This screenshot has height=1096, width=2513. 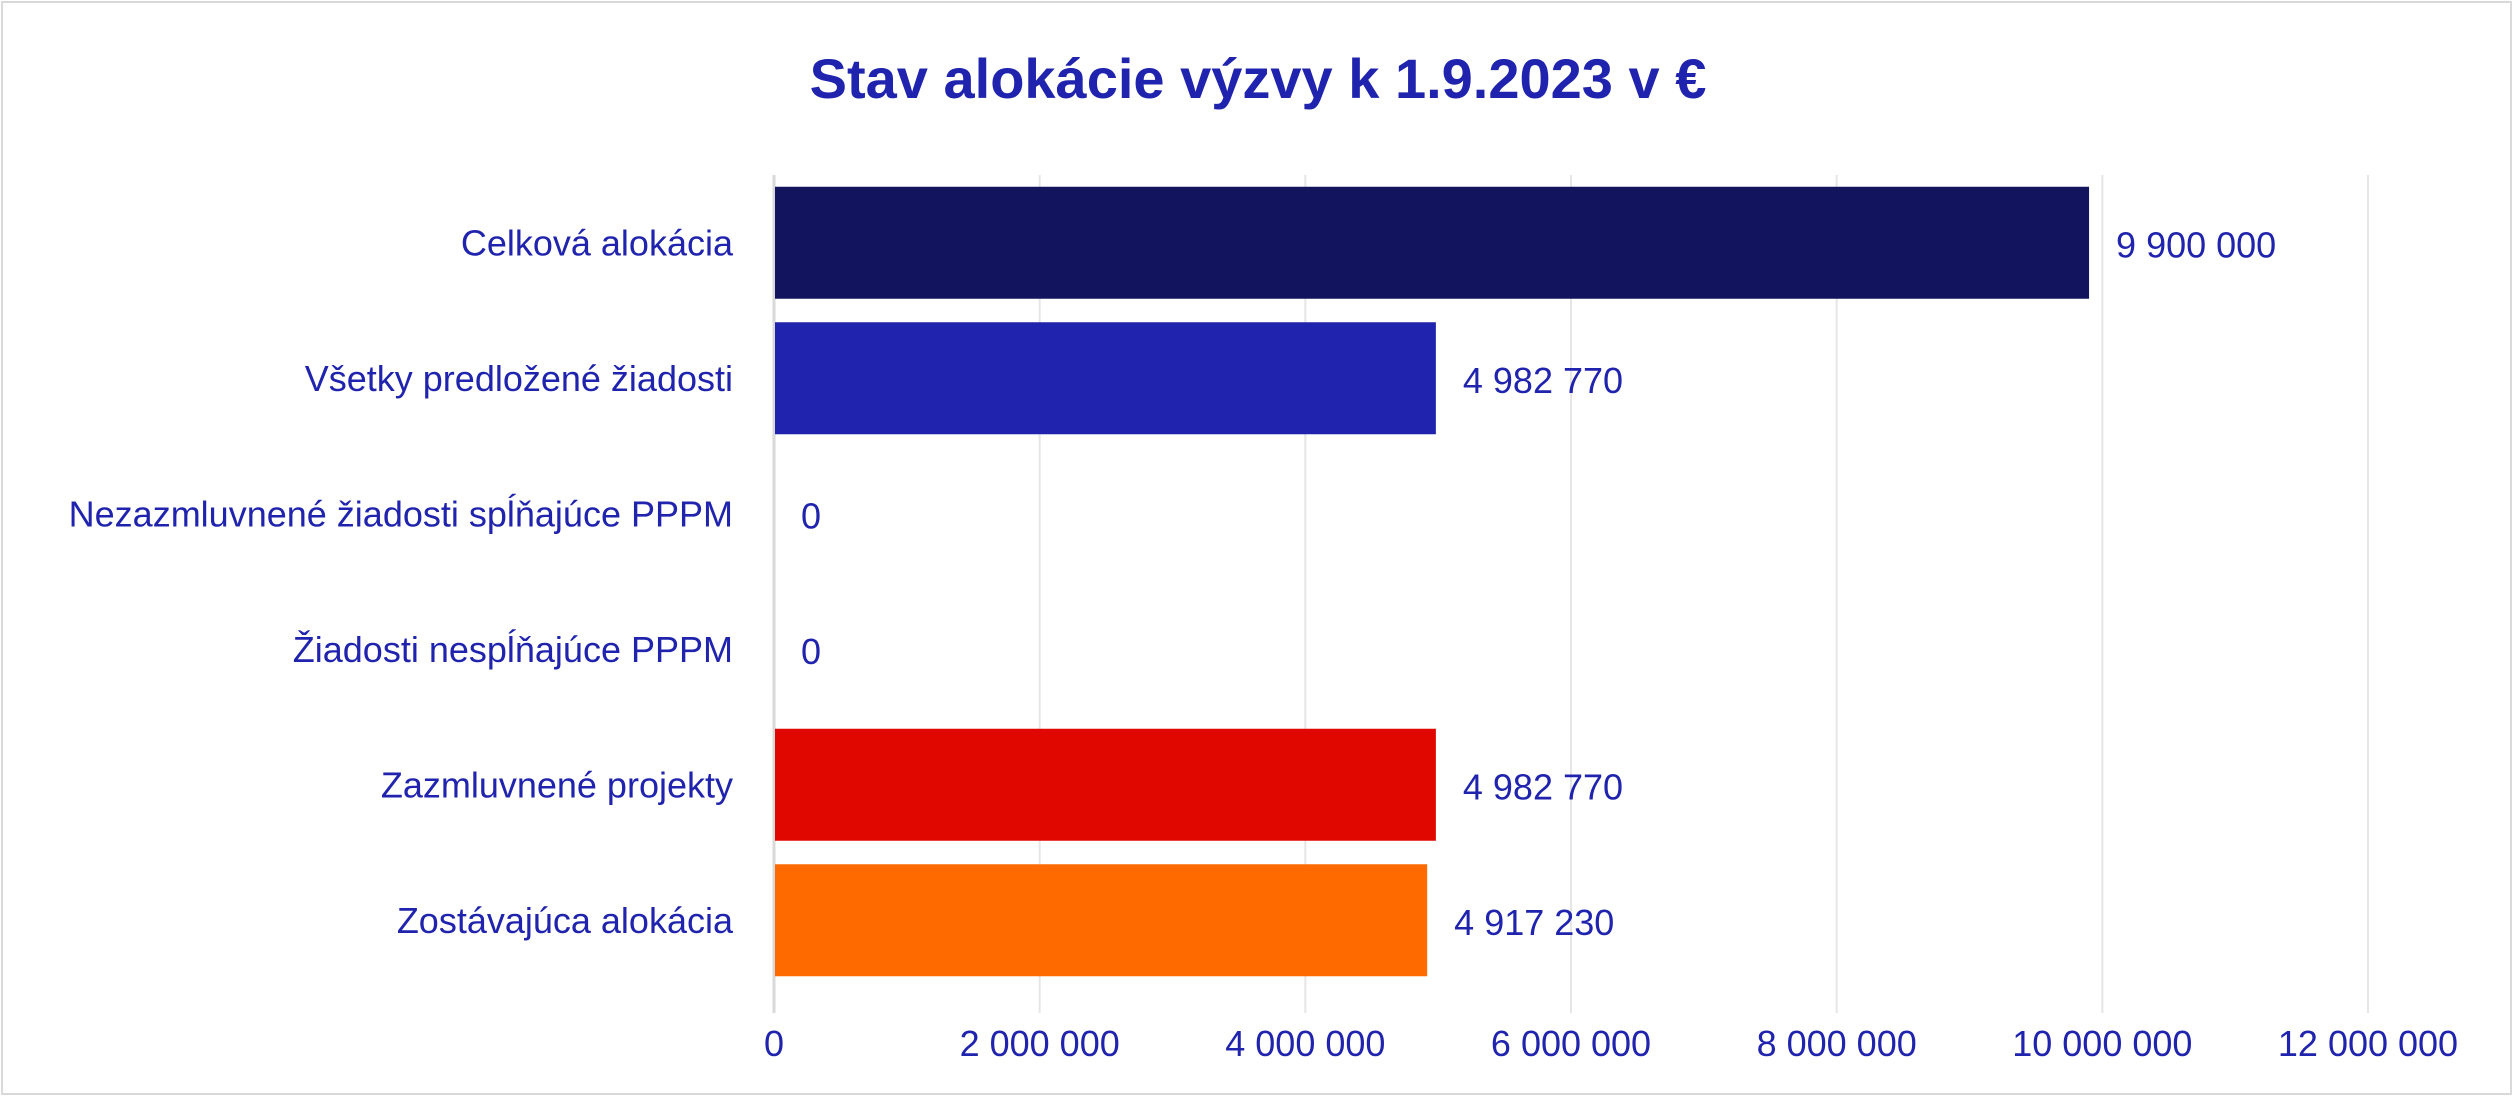 I want to click on category-label: Všetky predložené žiadosti, so click(x=519, y=378).